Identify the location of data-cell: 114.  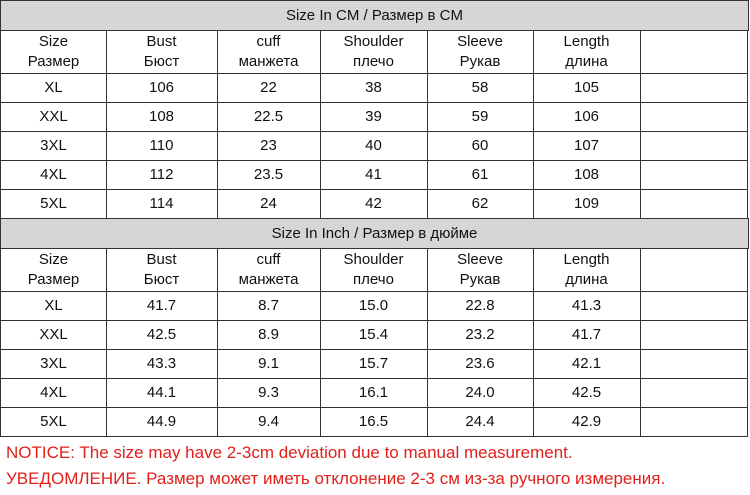
(162, 204).